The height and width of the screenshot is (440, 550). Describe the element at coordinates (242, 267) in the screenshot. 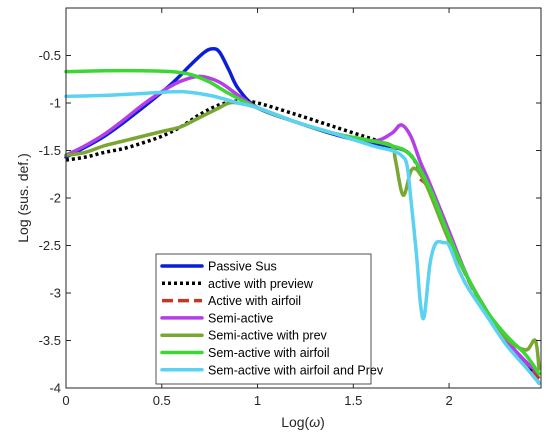

I see `legend-label: Passive Sus` at that location.